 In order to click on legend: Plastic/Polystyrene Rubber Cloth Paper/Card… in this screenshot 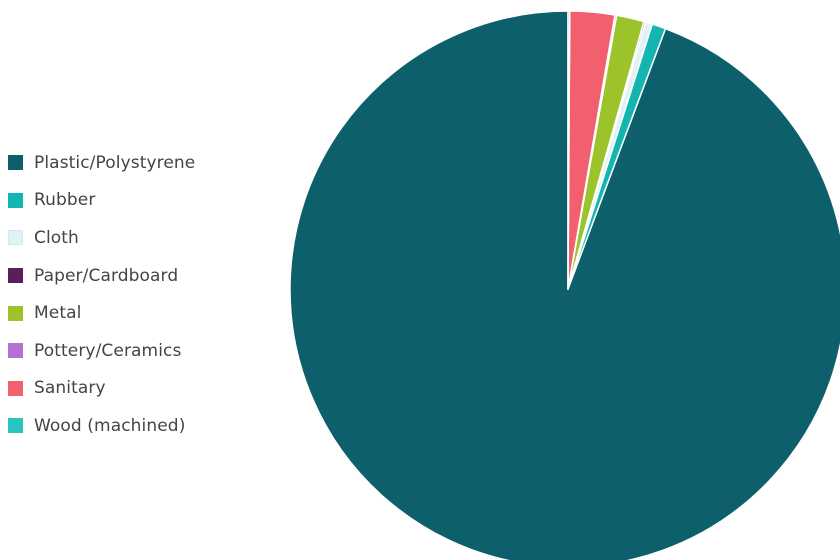, I will do `click(101, 294)`.